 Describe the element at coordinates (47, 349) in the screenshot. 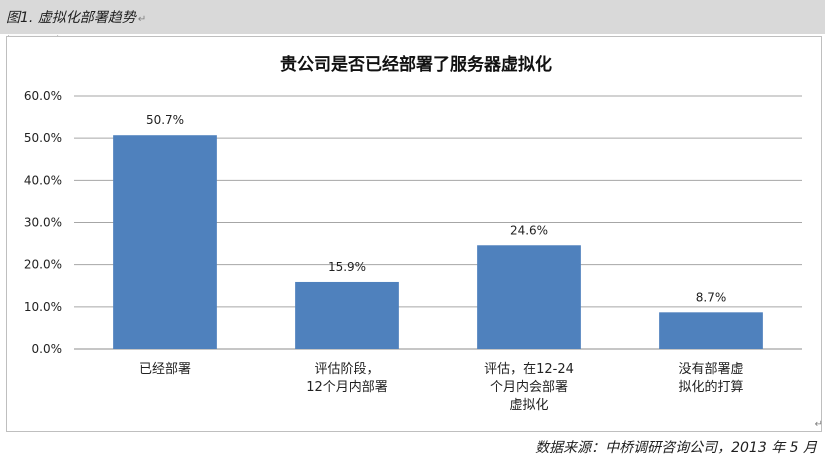

I see `y-tick-label: 0.0%` at that location.